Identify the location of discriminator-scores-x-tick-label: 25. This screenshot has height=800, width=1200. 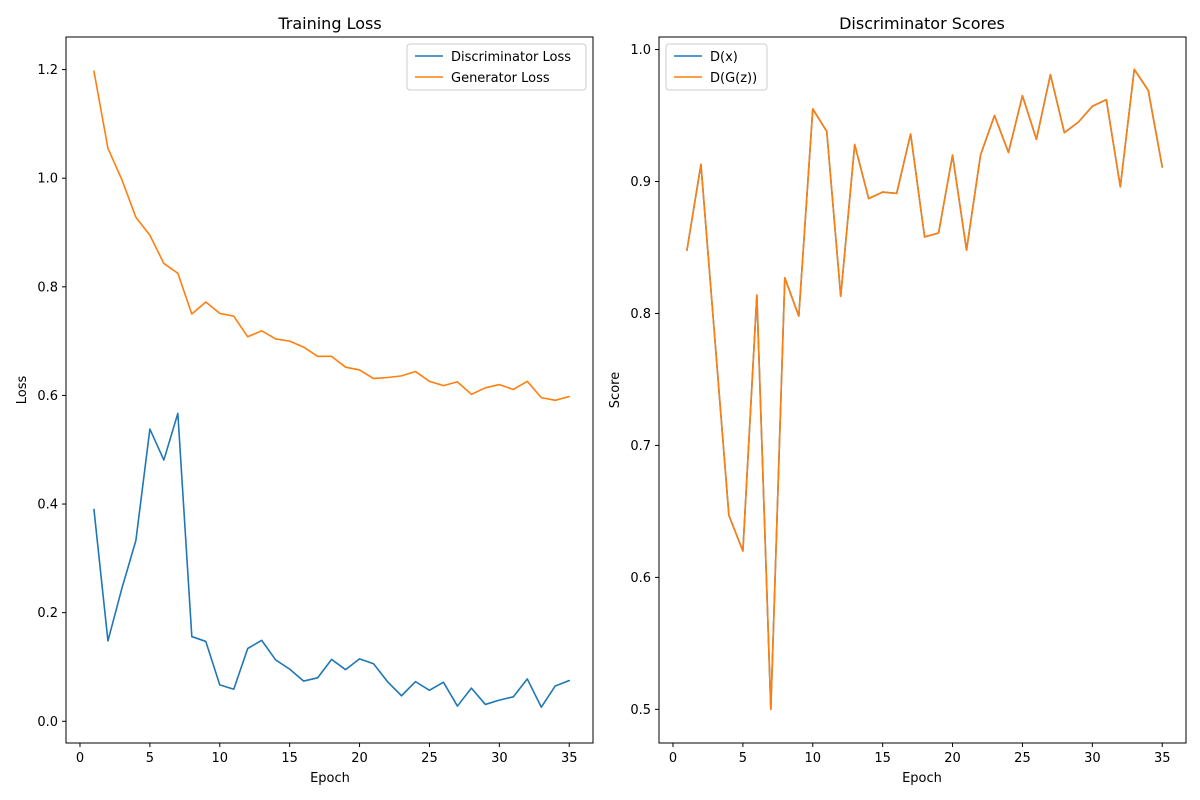
(1022, 758).